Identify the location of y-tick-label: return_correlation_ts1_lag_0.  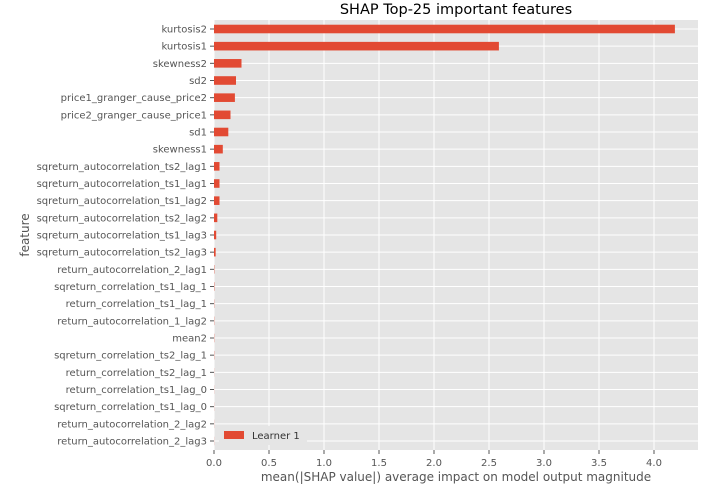
(136, 390).